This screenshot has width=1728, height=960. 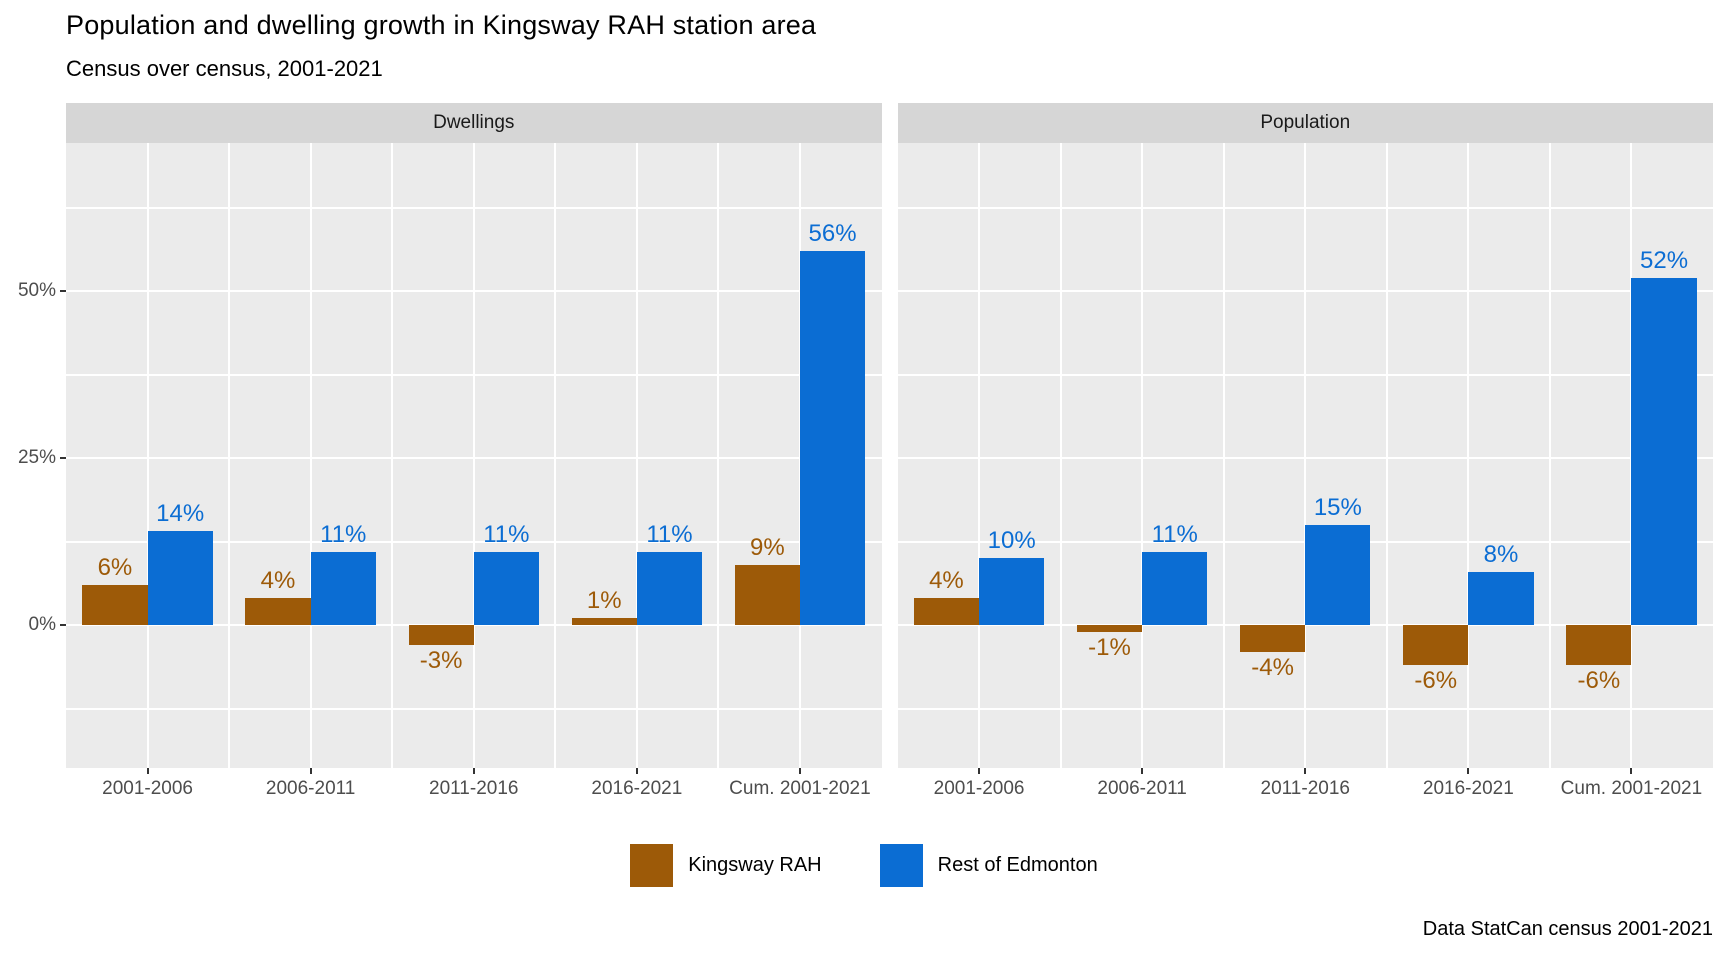 I want to click on facet-strip-label: Dwellings, so click(x=474, y=122).